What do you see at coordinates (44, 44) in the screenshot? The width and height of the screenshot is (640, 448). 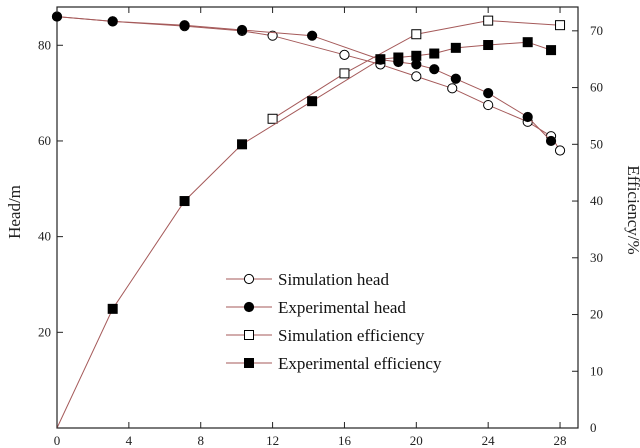 I see `y-tick-label-left: 80` at bounding box center [44, 44].